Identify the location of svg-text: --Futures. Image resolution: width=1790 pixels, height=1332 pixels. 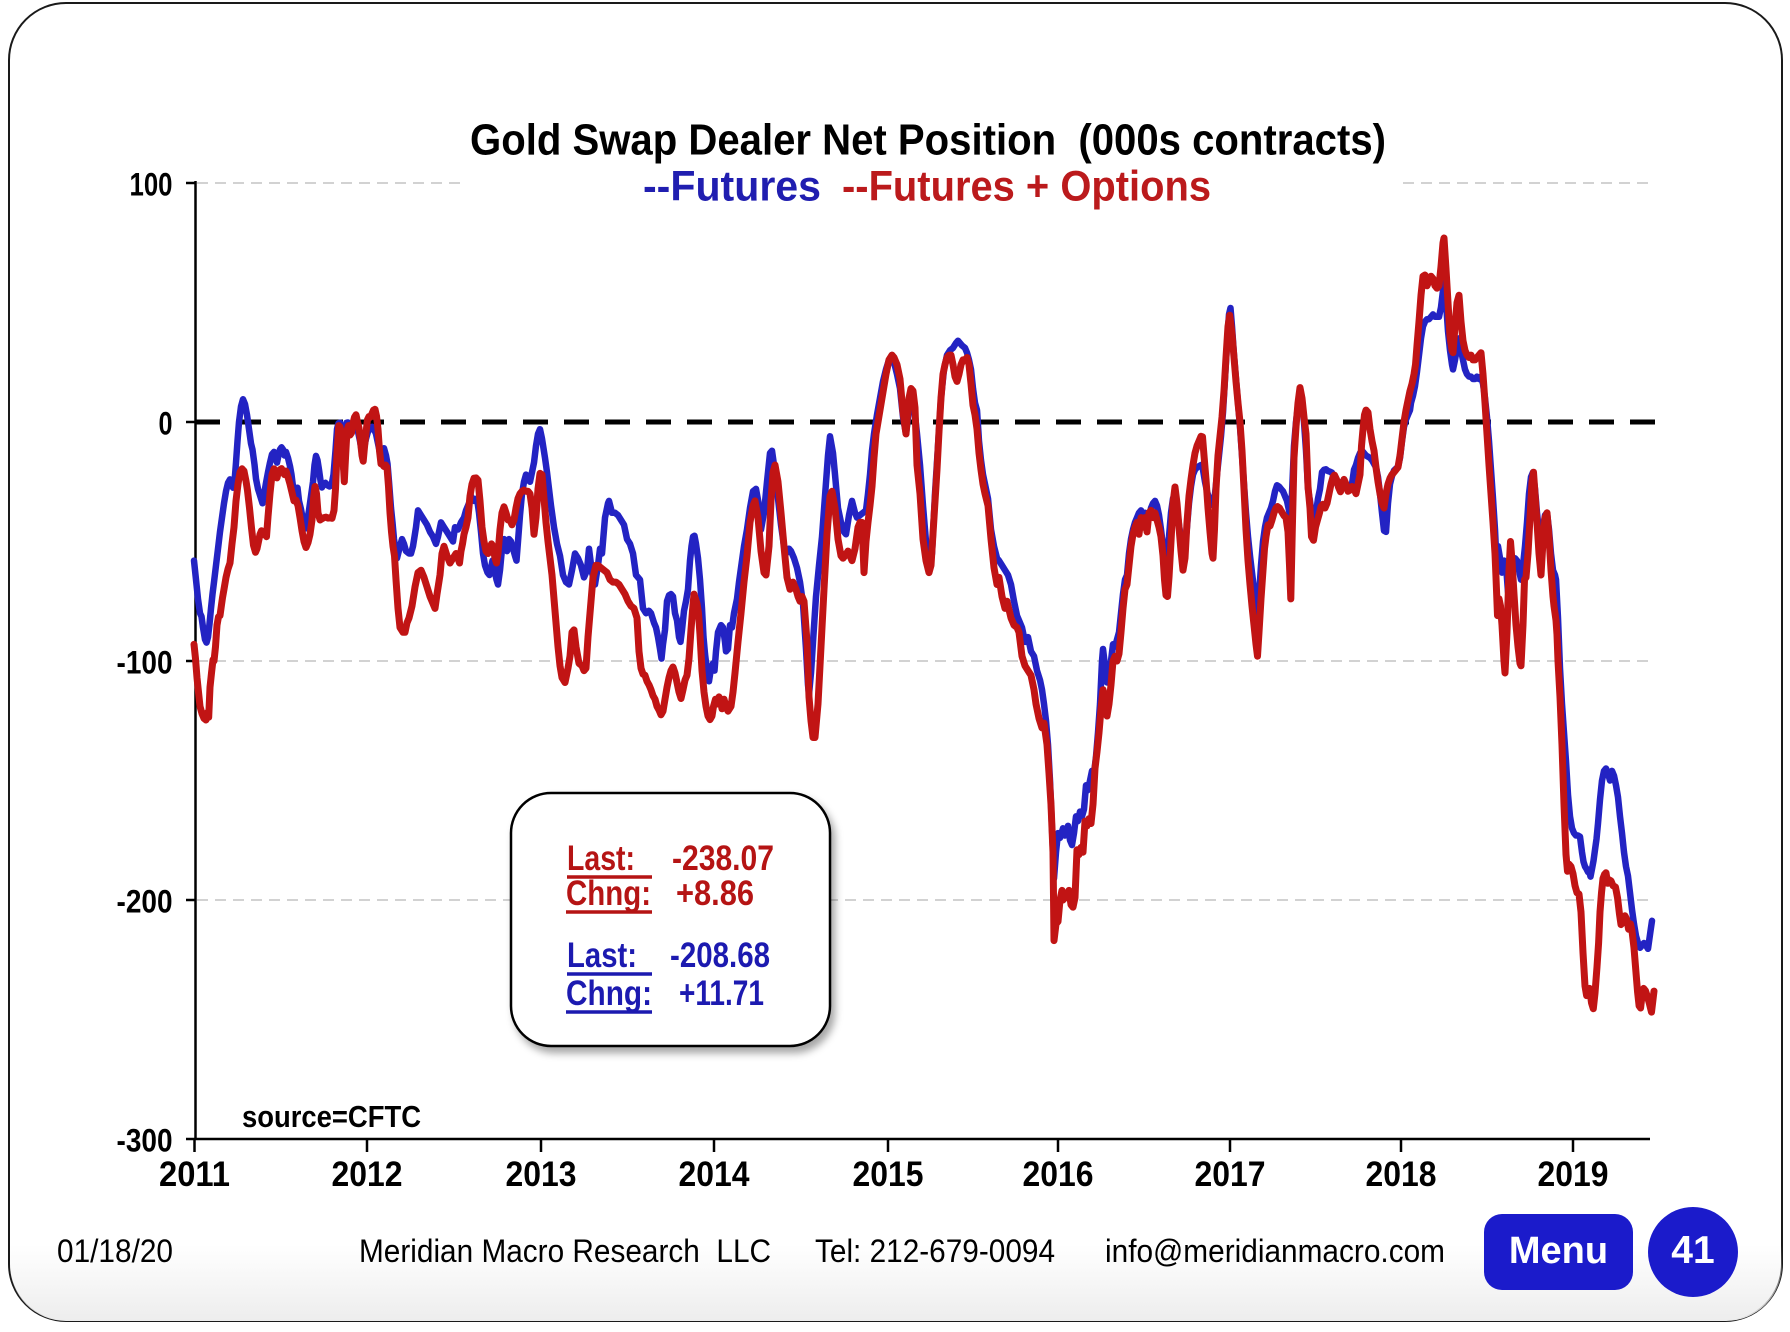
(732, 187).